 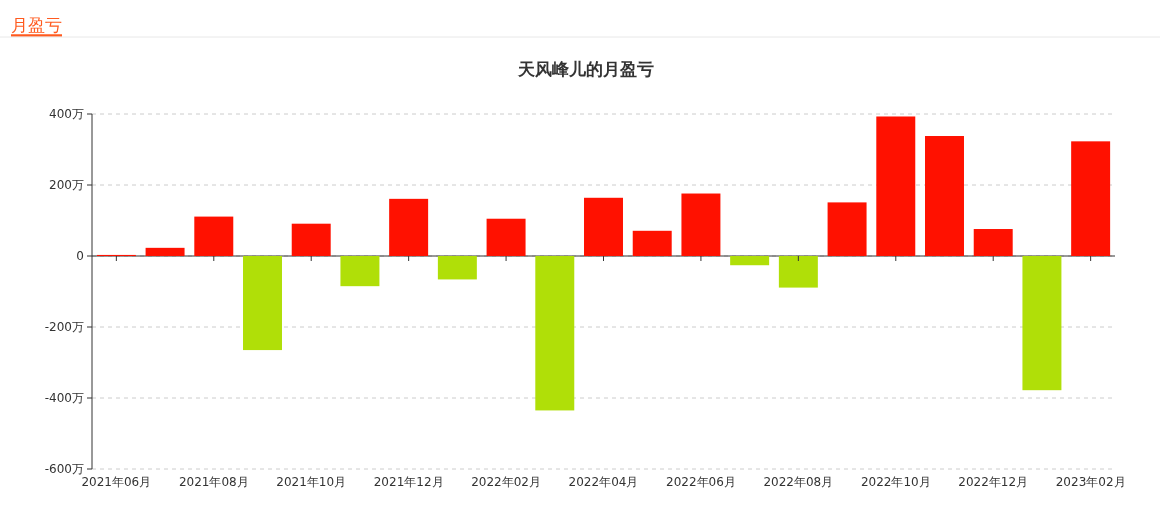 What do you see at coordinates (895, 482) in the screenshot?
I see `x-tick-label: 2022年10月` at bounding box center [895, 482].